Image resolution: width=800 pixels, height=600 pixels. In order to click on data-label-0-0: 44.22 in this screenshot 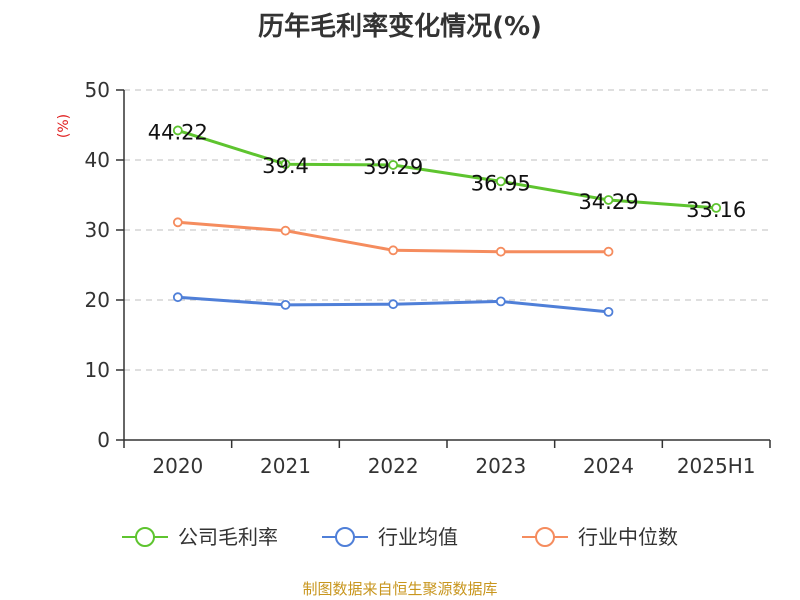, I will do `click(178, 132)`.